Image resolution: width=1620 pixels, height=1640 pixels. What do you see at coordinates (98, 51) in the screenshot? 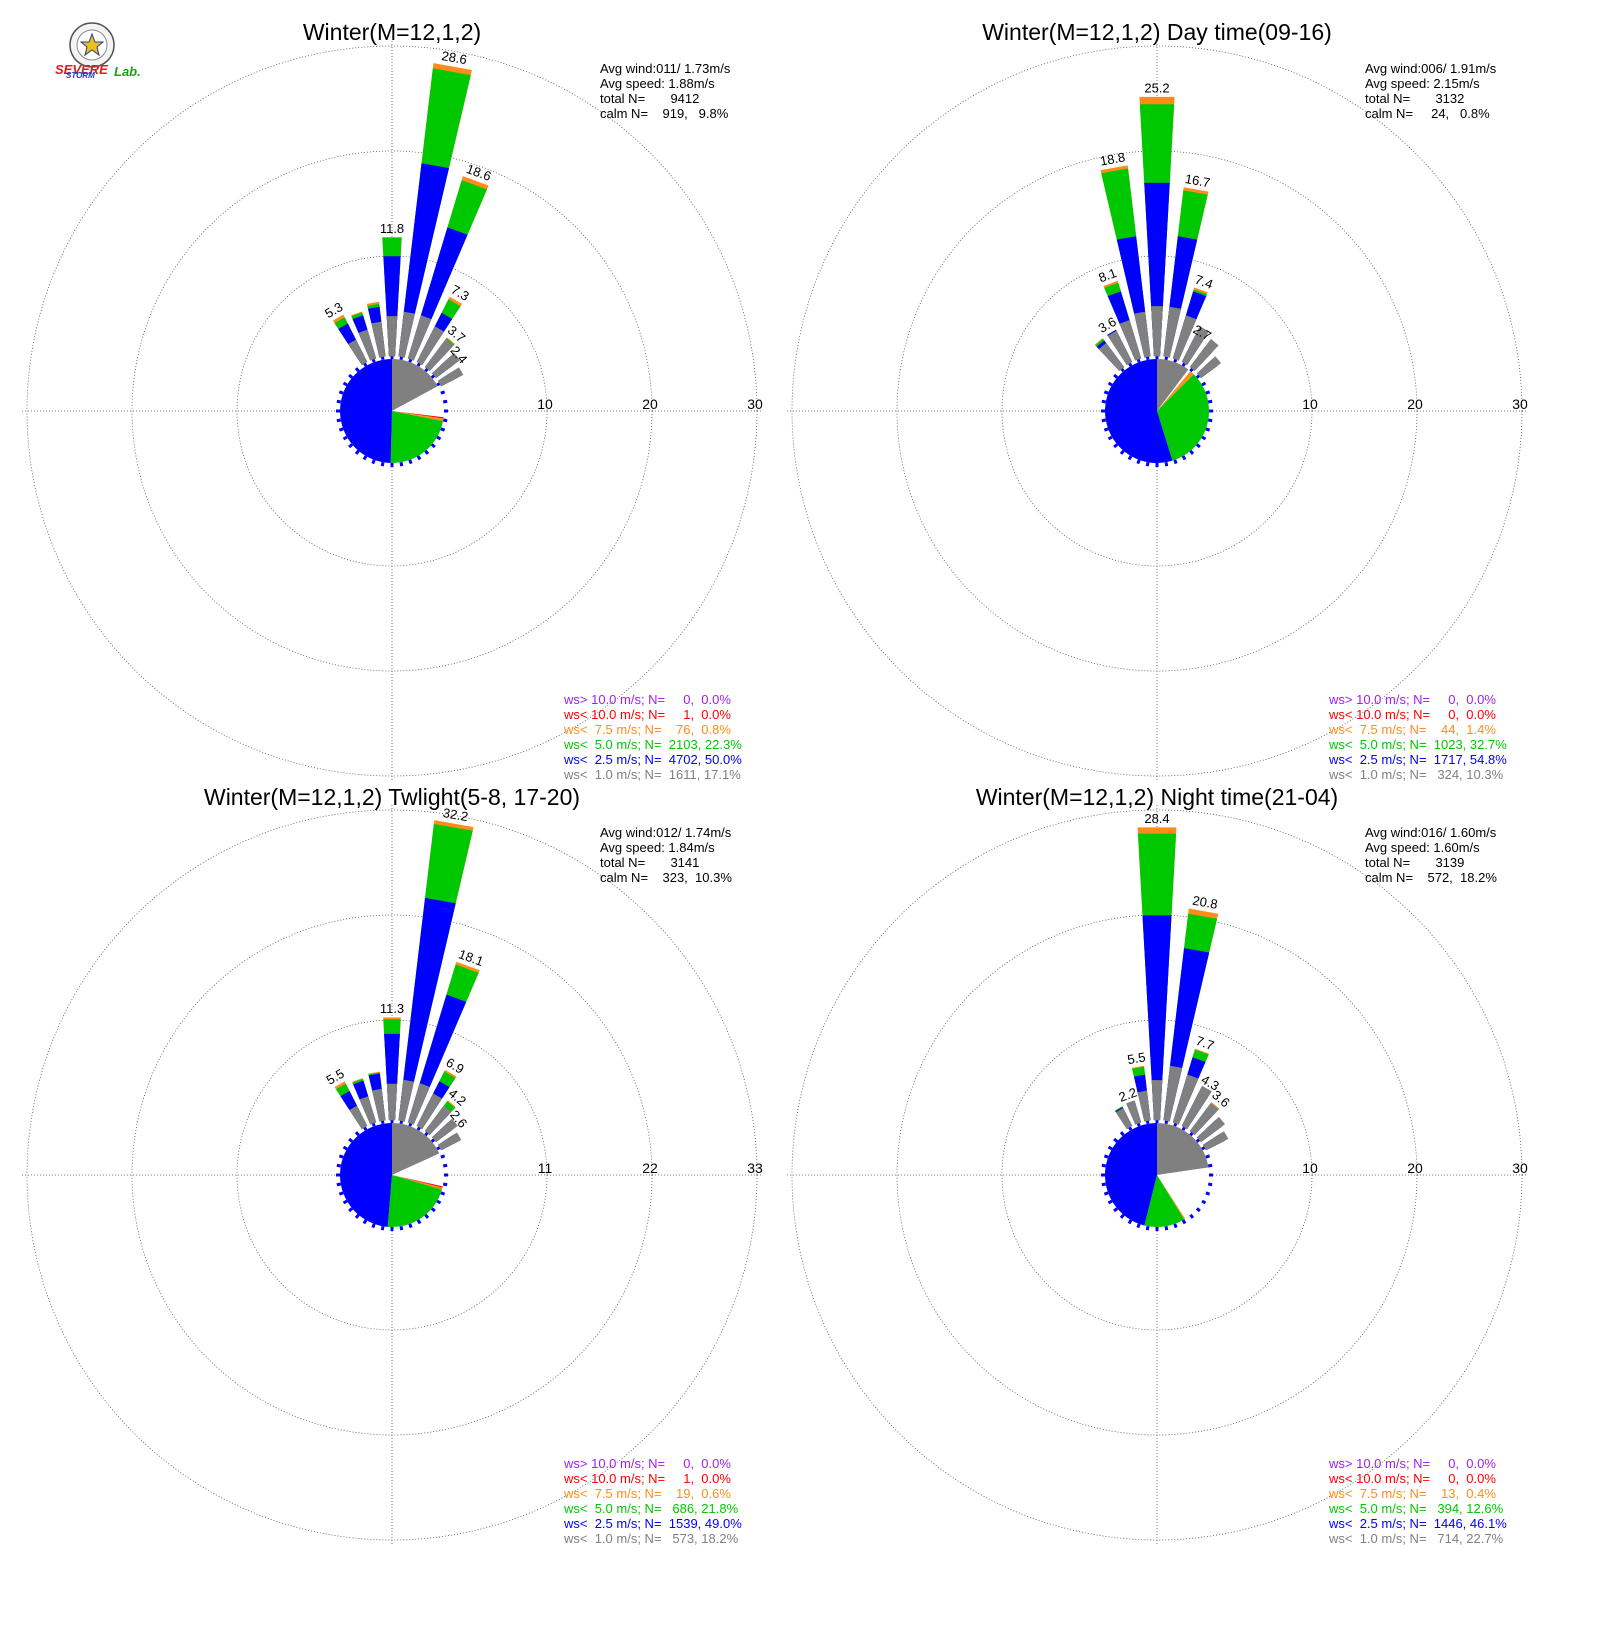
I see `severe-storm-lab-logo: SEVERE STORM Lab.` at bounding box center [98, 51].